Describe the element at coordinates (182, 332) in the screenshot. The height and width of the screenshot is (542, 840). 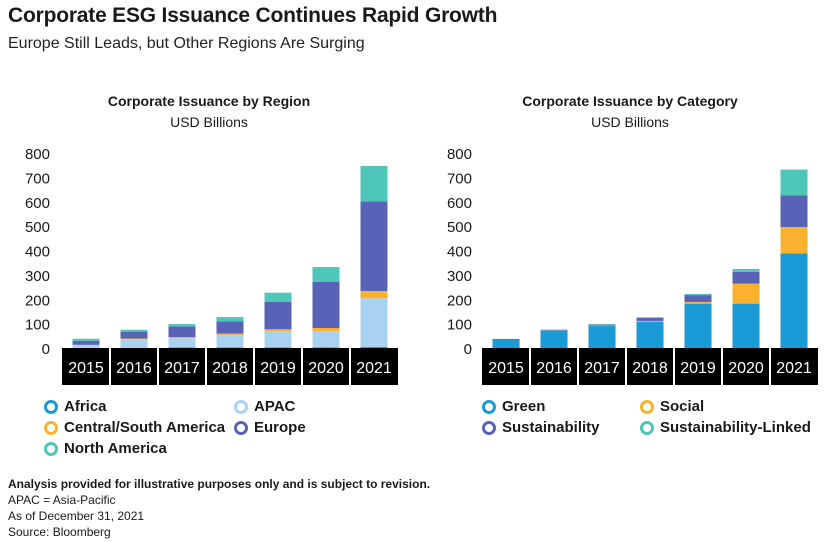
I see `bar-europe-2017` at that location.